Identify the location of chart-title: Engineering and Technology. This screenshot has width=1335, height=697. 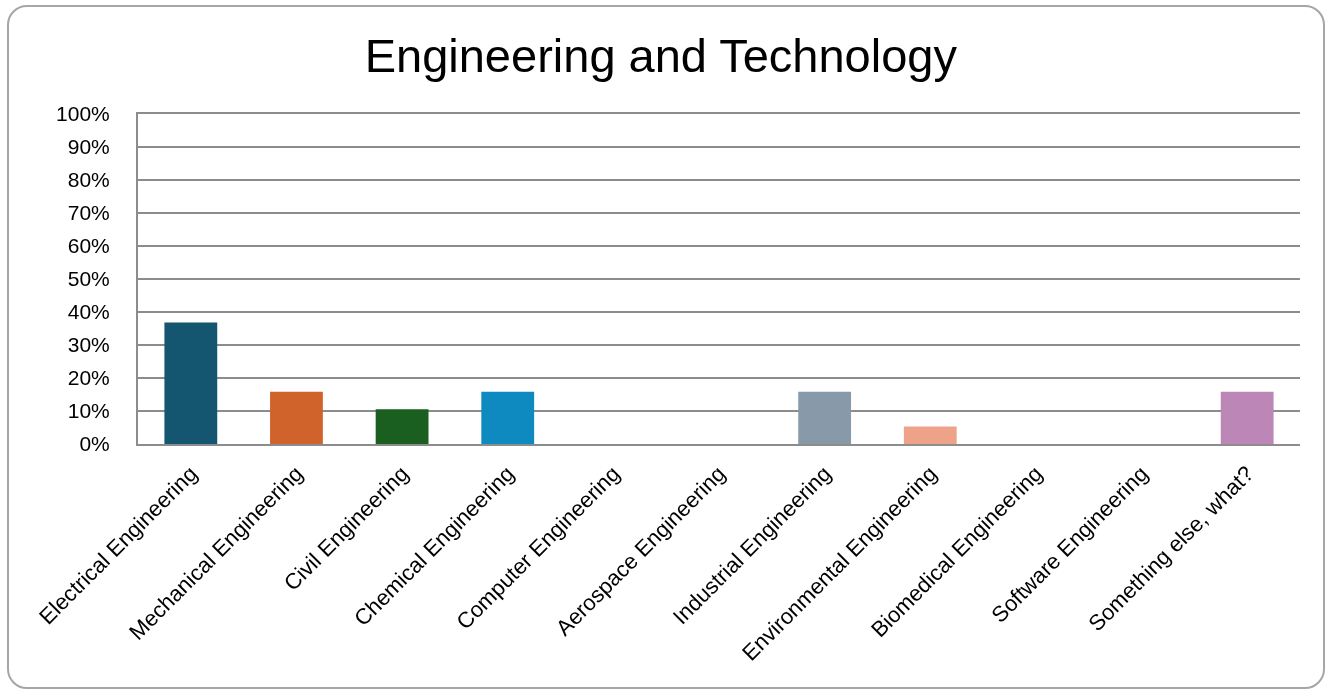
(661, 56).